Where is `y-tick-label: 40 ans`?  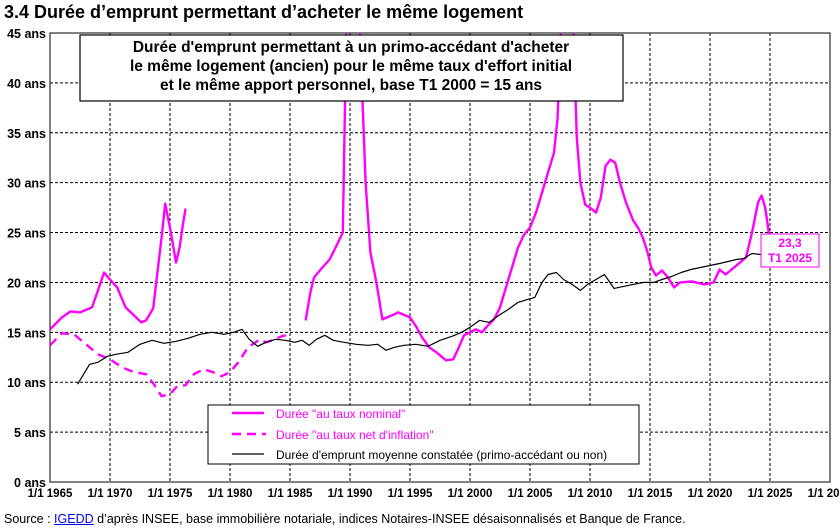 y-tick-label: 40 ans is located at coordinates (26, 84).